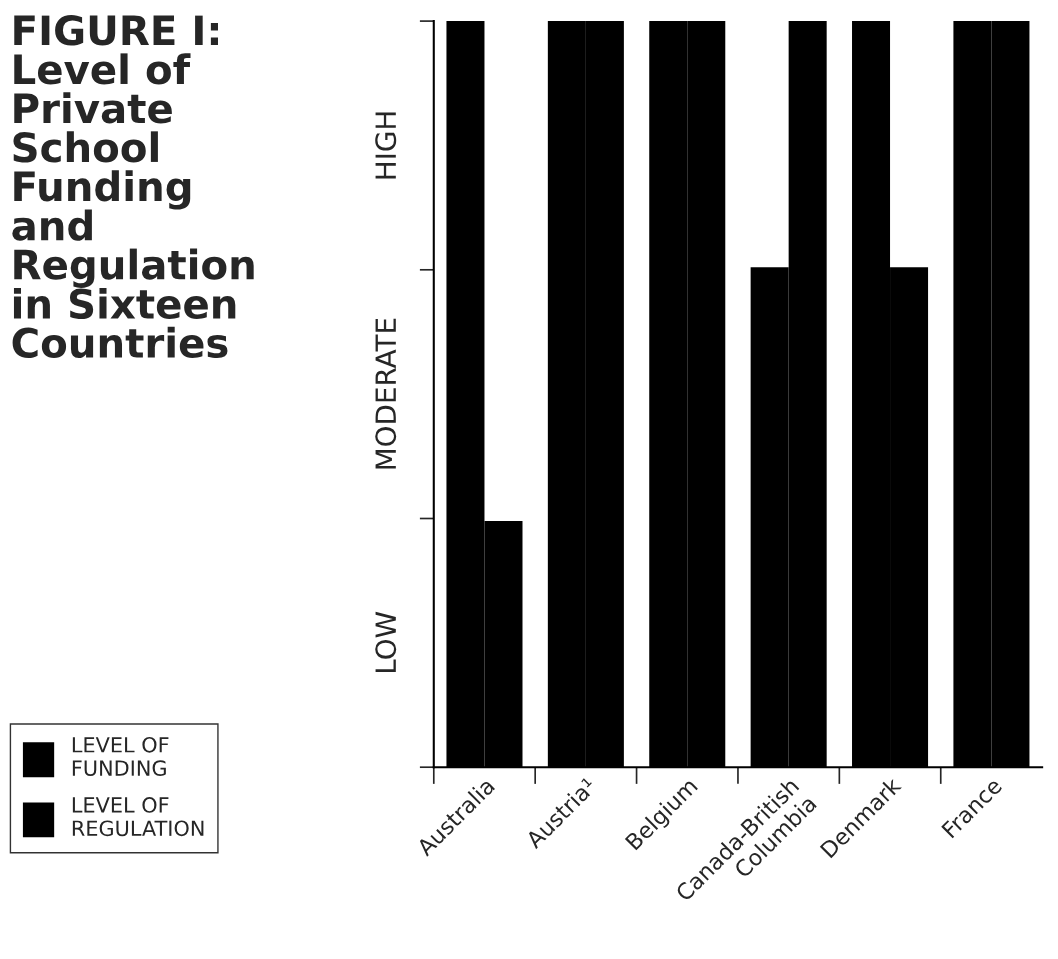  I want to click on legend-label: LEVEL OF REGULATION, so click(138, 817).